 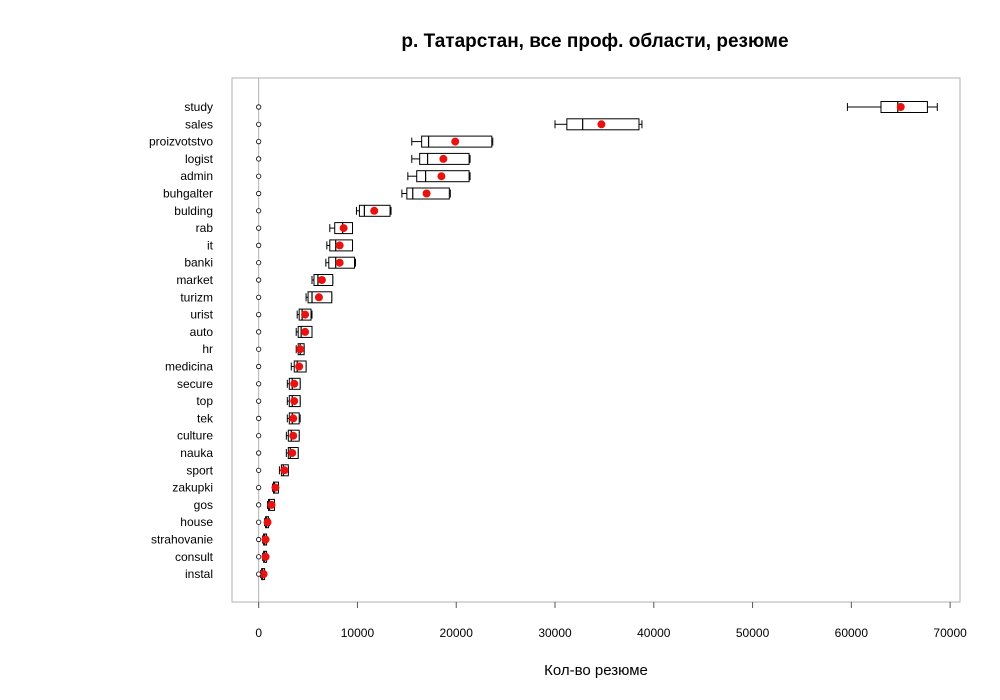 What do you see at coordinates (196, 297) in the screenshot?
I see `category-label: turizm` at bounding box center [196, 297].